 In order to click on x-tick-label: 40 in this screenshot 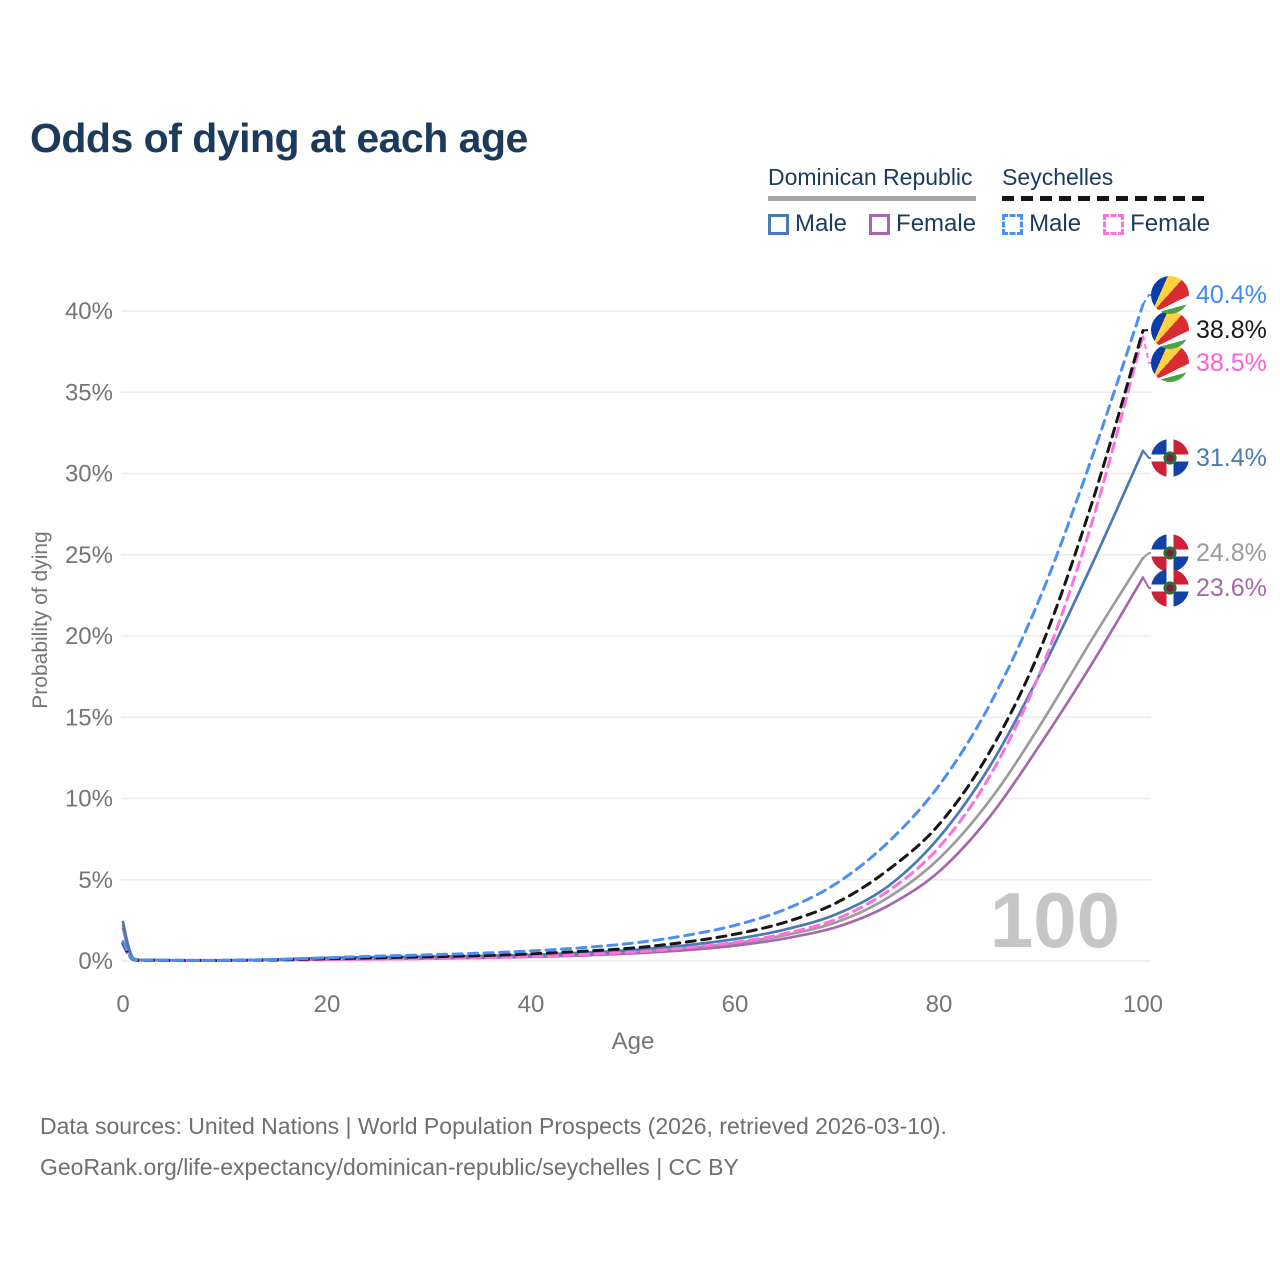, I will do `click(531, 1004)`.